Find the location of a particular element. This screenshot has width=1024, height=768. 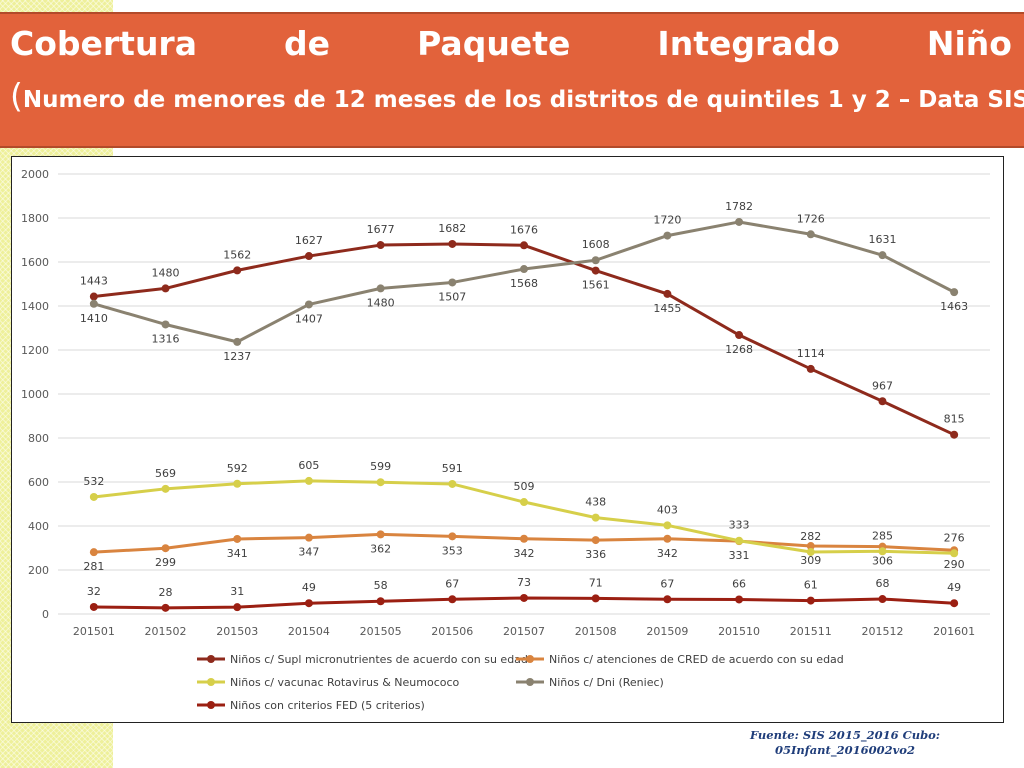

data-label: 1631 is located at coordinates (882, 239).